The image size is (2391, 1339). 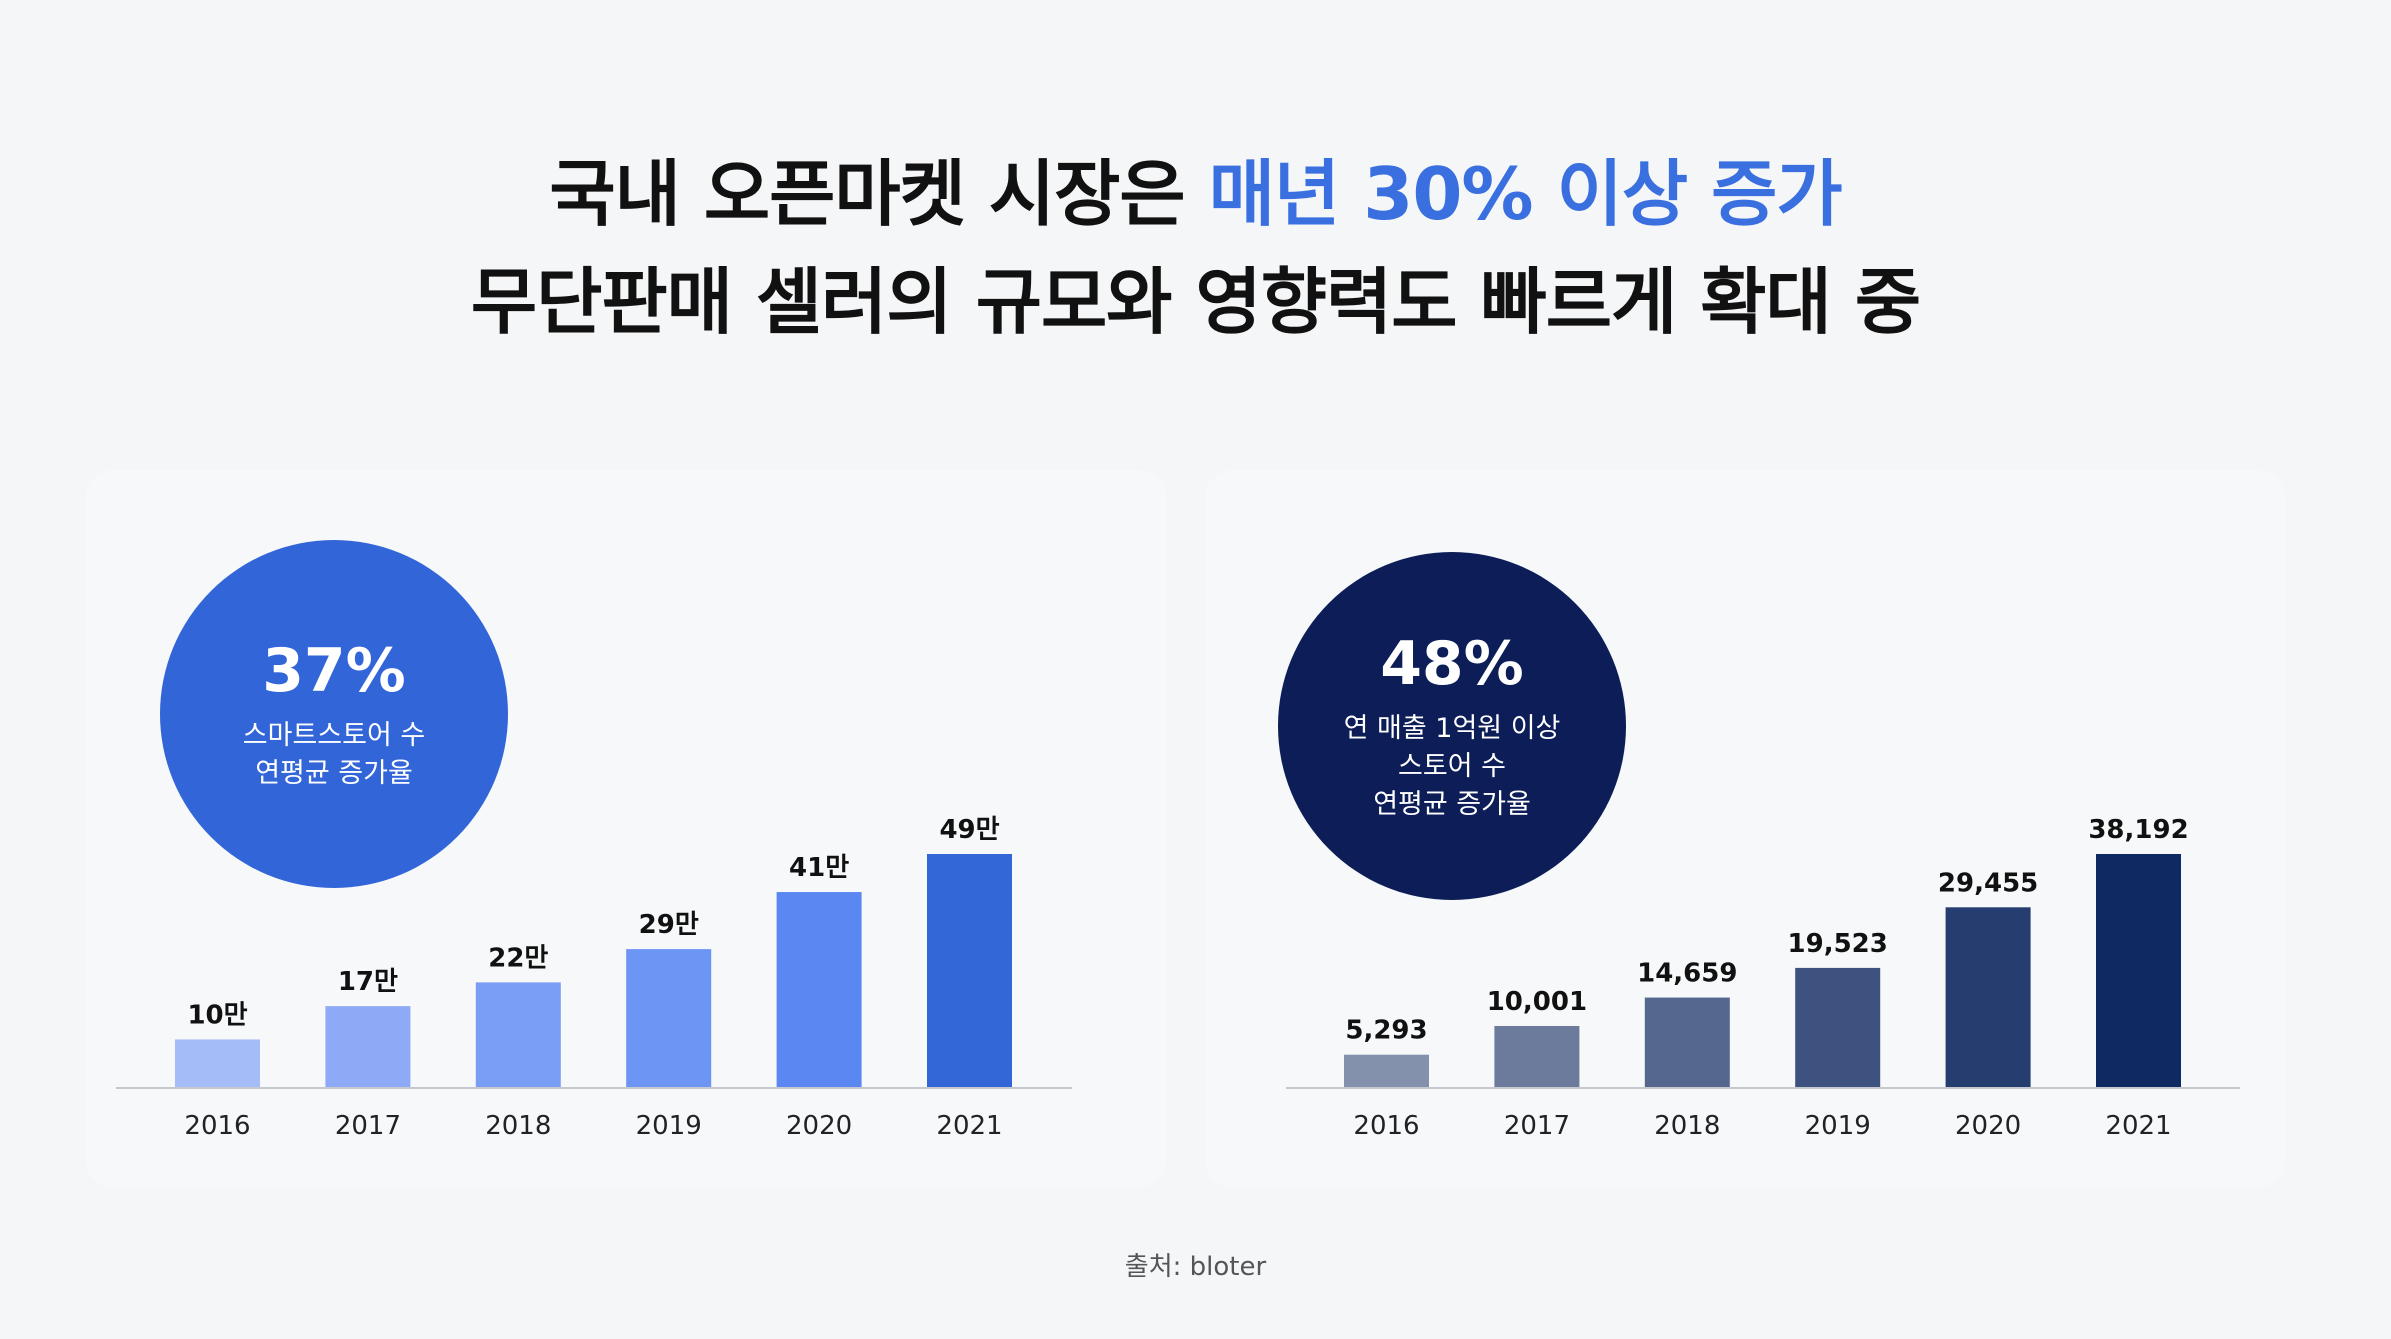 What do you see at coordinates (1537, 1126) in the screenshot?
I see `revenue-year-tick: 2017` at bounding box center [1537, 1126].